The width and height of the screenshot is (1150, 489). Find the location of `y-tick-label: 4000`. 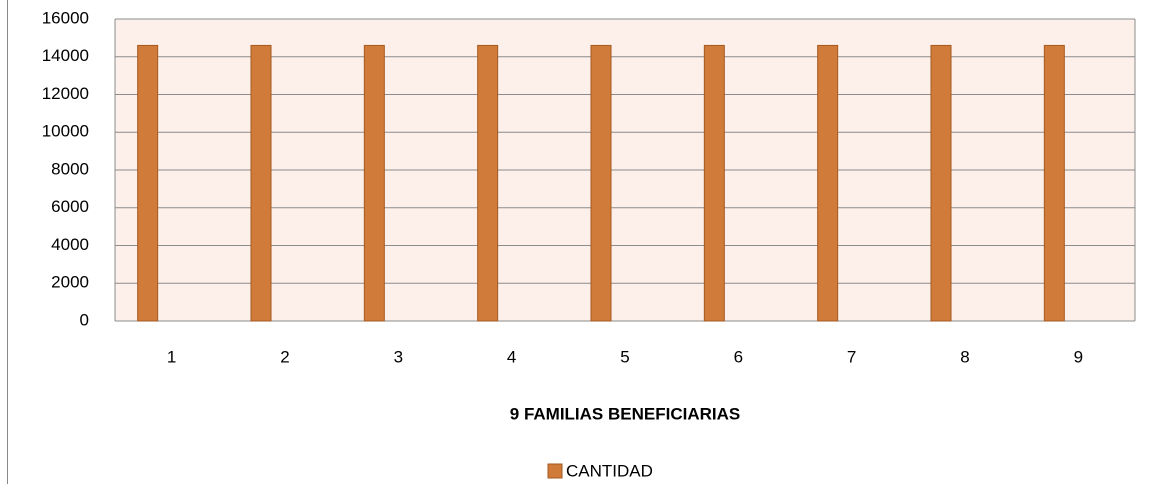

y-tick-label: 4000 is located at coordinates (70, 244).